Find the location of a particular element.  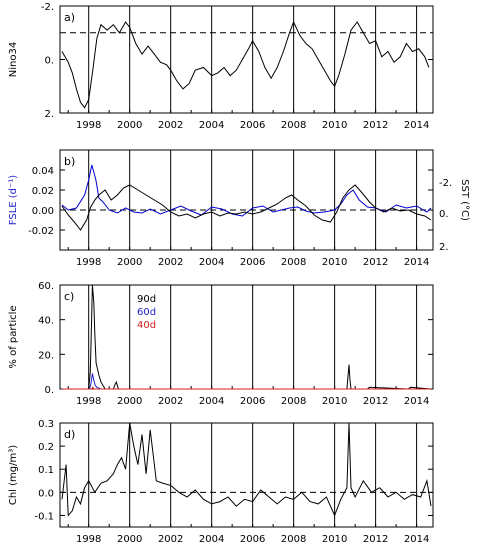

panel-label: b) is located at coordinates (69, 161).